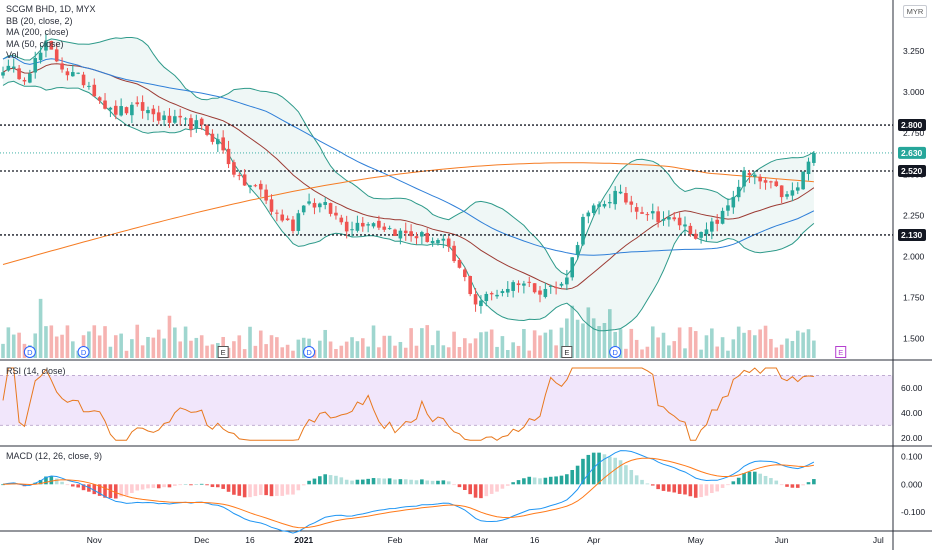 The height and width of the screenshot is (550, 932). I want to click on rsi-label: RSI (14, close), so click(36, 371).